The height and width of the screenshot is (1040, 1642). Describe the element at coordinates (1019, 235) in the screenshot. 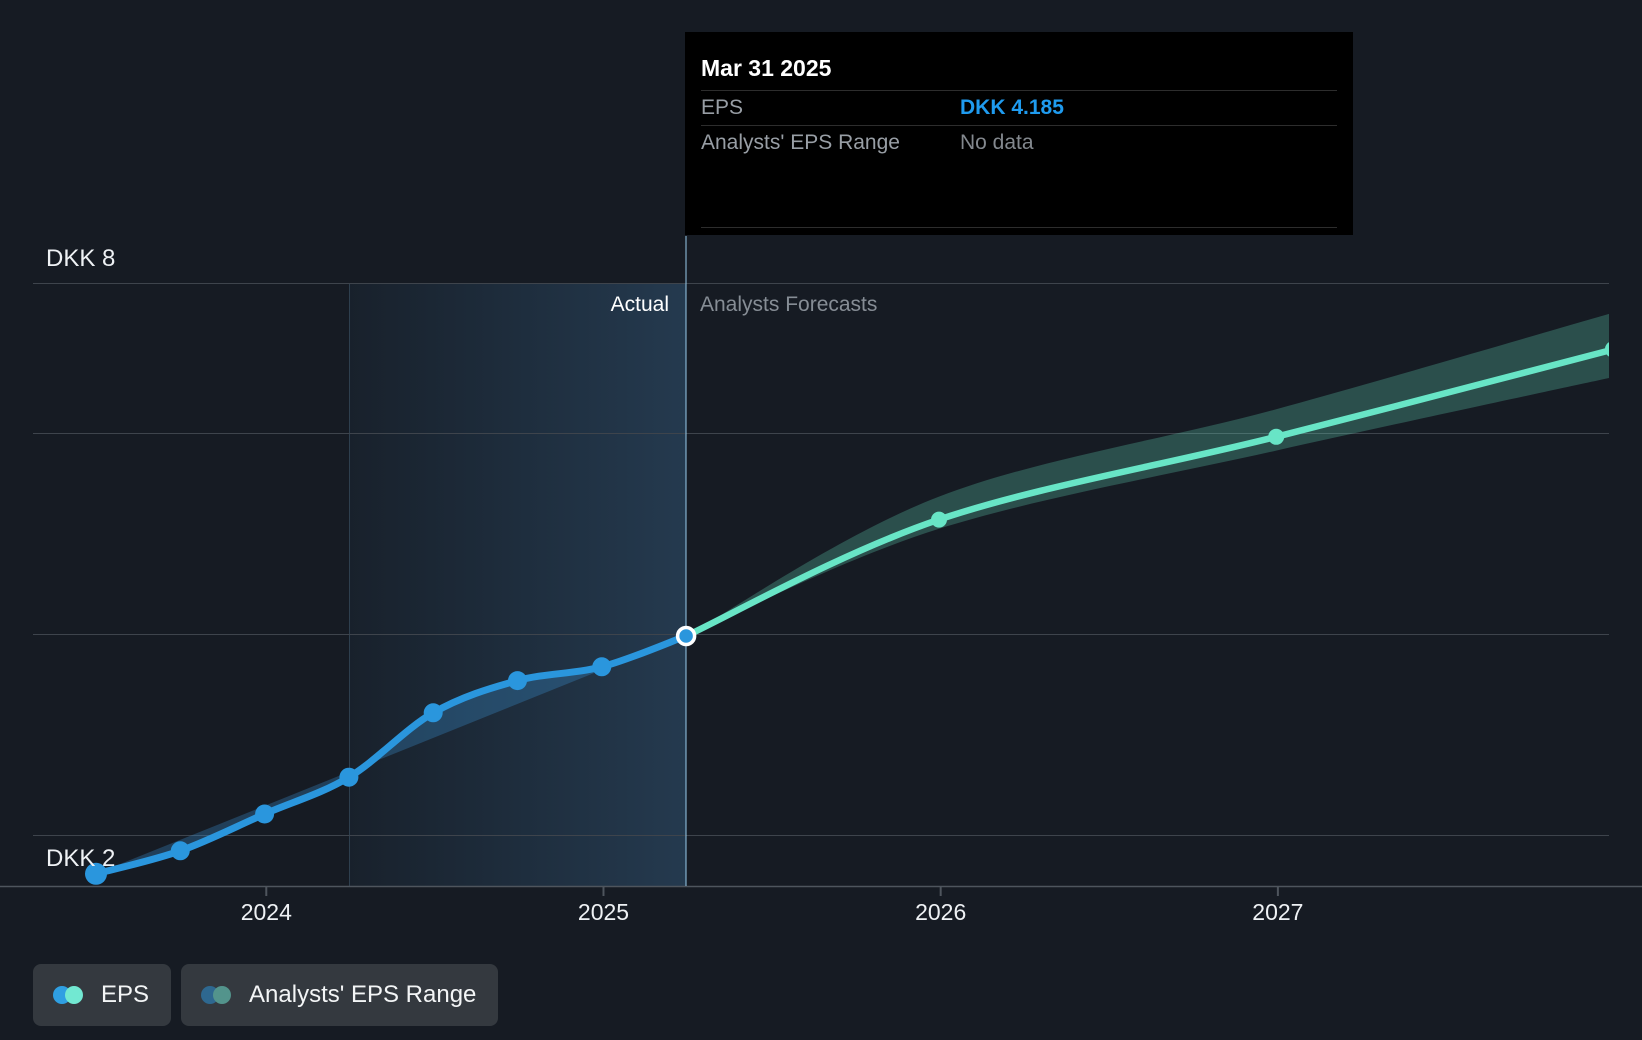

I see `tooltip-bottom-divider` at that location.